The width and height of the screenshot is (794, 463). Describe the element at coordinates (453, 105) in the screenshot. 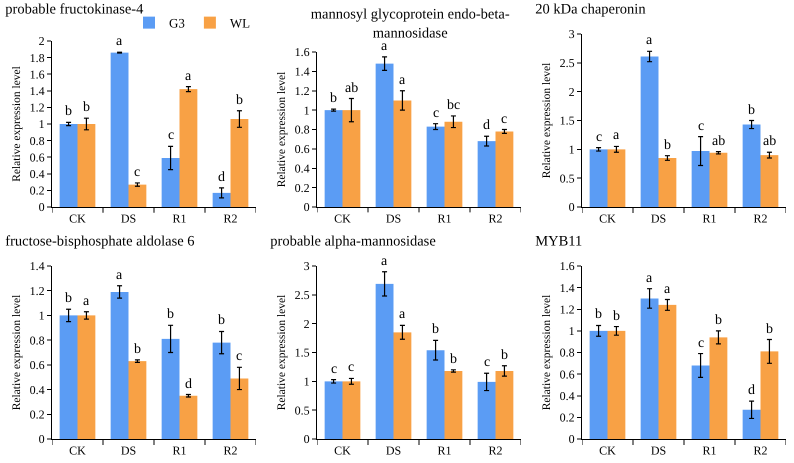

I see `data-label: bc` at that location.